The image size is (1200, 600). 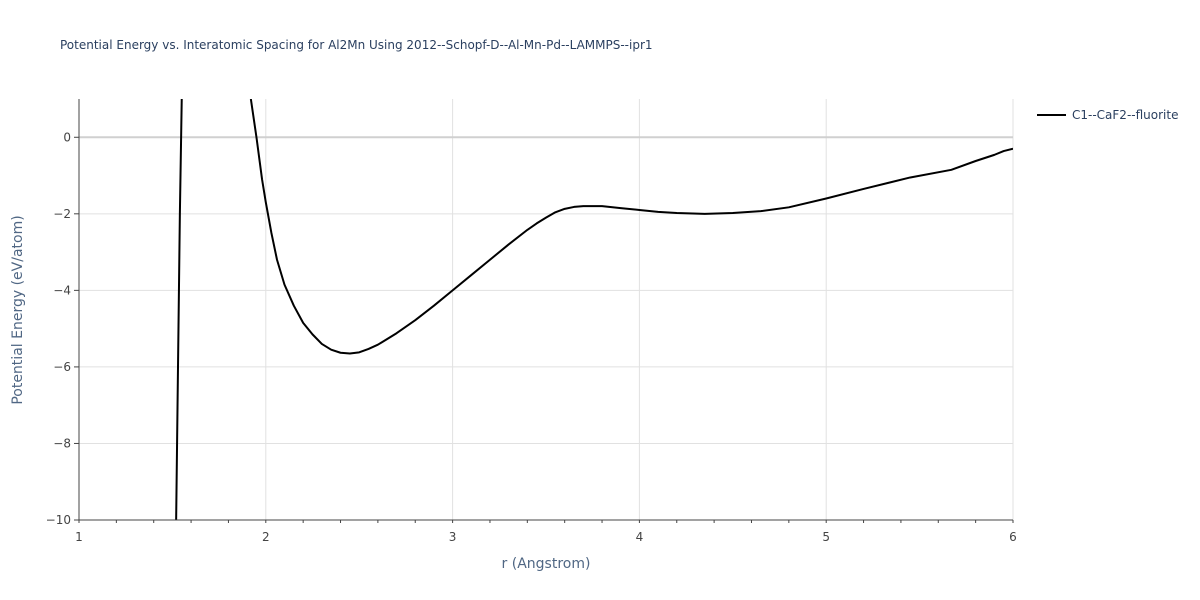 I want to click on y-tick-label: −4, so click(x=62, y=290).